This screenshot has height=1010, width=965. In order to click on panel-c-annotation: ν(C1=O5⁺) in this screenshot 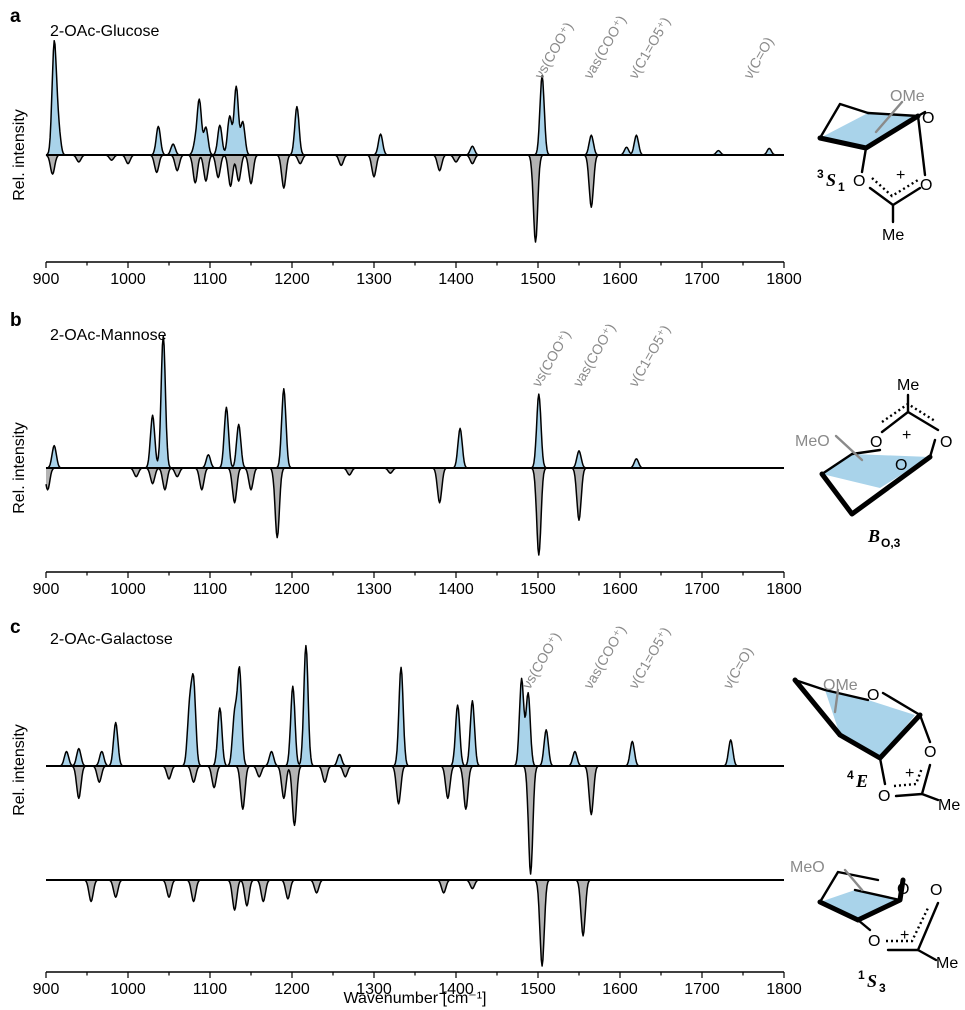, I will do `click(649, 657)`.